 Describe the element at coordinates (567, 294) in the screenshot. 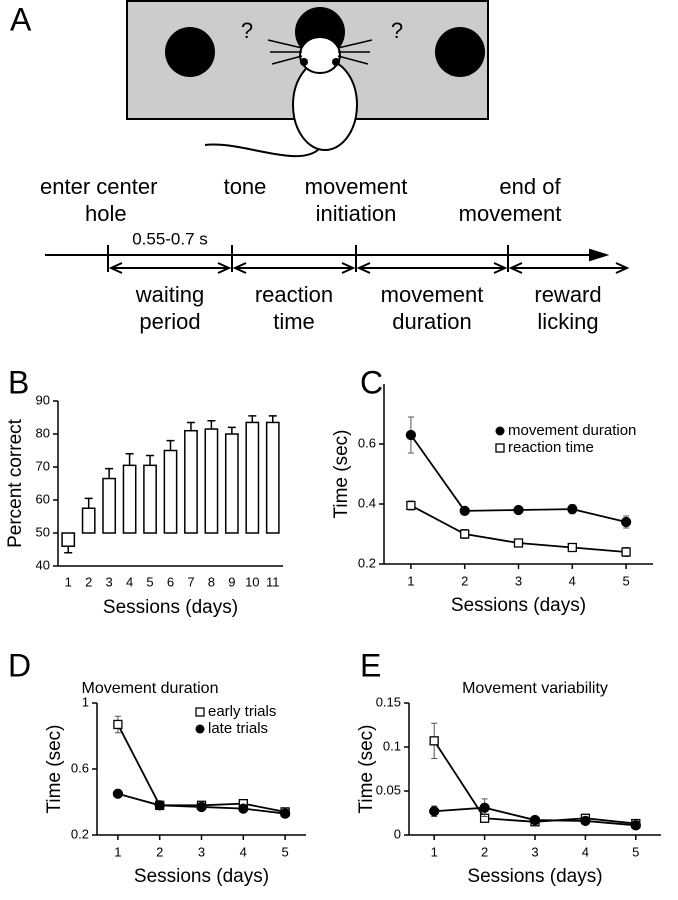

I see `phase-label: reward` at that location.